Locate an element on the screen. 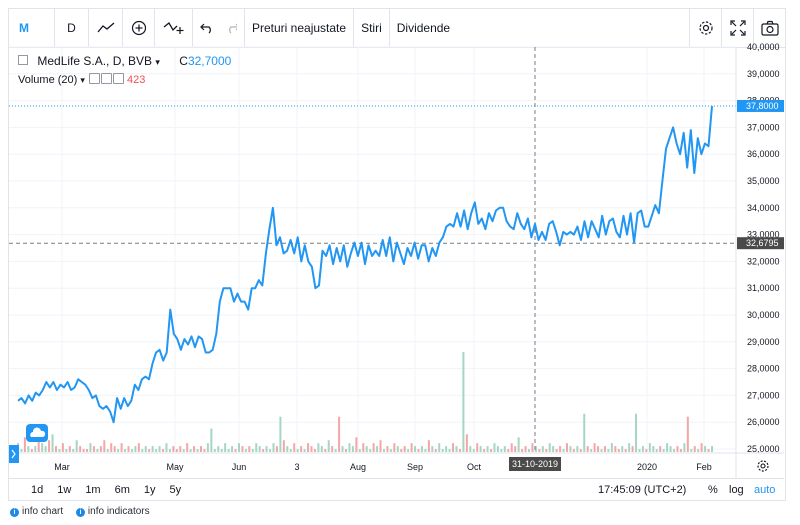 This screenshot has height=525, width=800. indicators-button is located at coordinates (139, 28).